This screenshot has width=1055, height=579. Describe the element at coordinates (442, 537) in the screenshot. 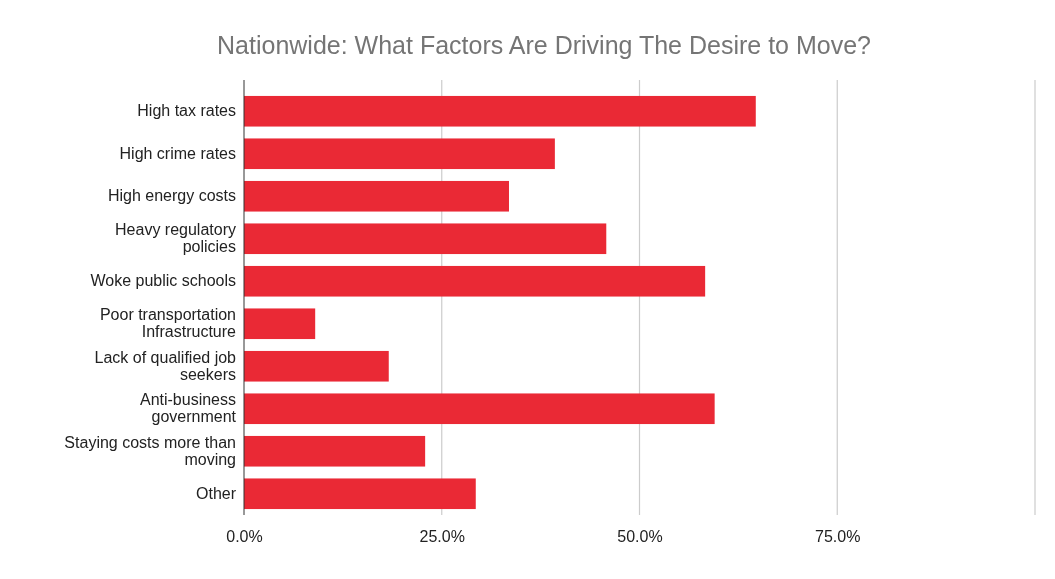

I see `x-tick-label: 25.0%` at that location.